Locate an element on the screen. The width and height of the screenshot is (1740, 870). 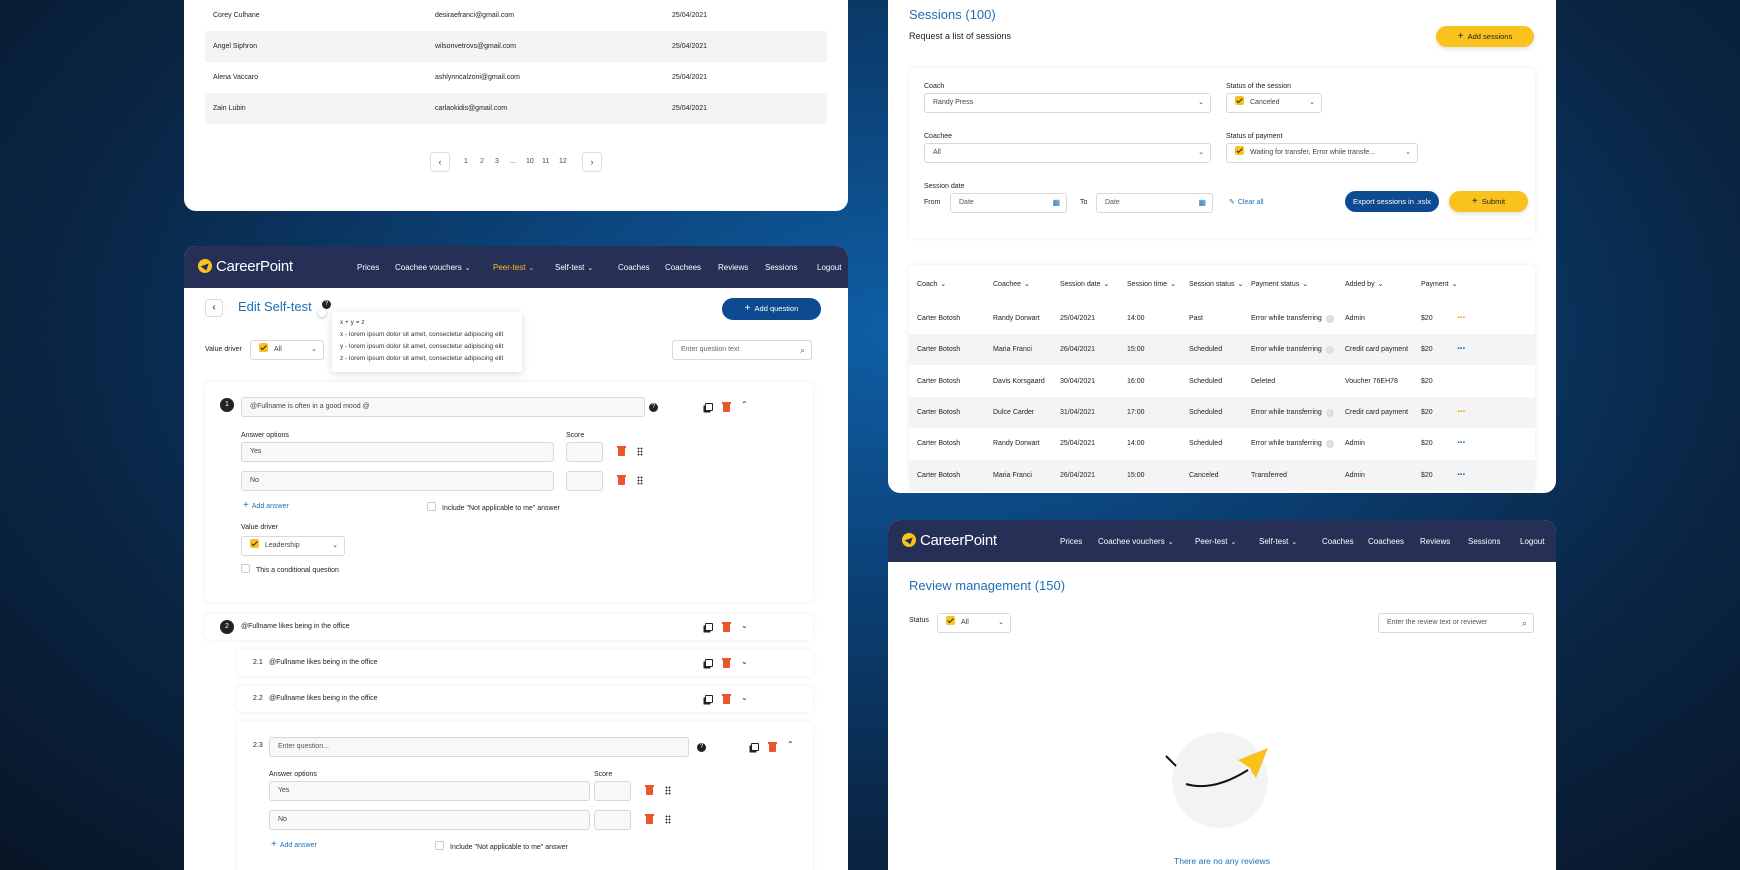
page-number: 12 is located at coordinates (563, 161).